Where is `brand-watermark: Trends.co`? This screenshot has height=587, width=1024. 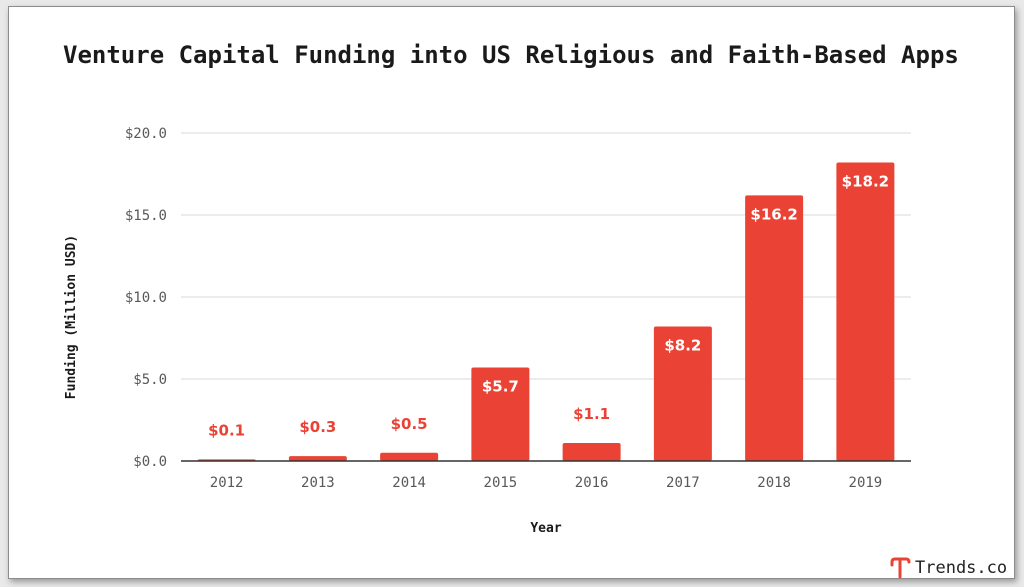 brand-watermark: Trends.co is located at coordinates (948, 568).